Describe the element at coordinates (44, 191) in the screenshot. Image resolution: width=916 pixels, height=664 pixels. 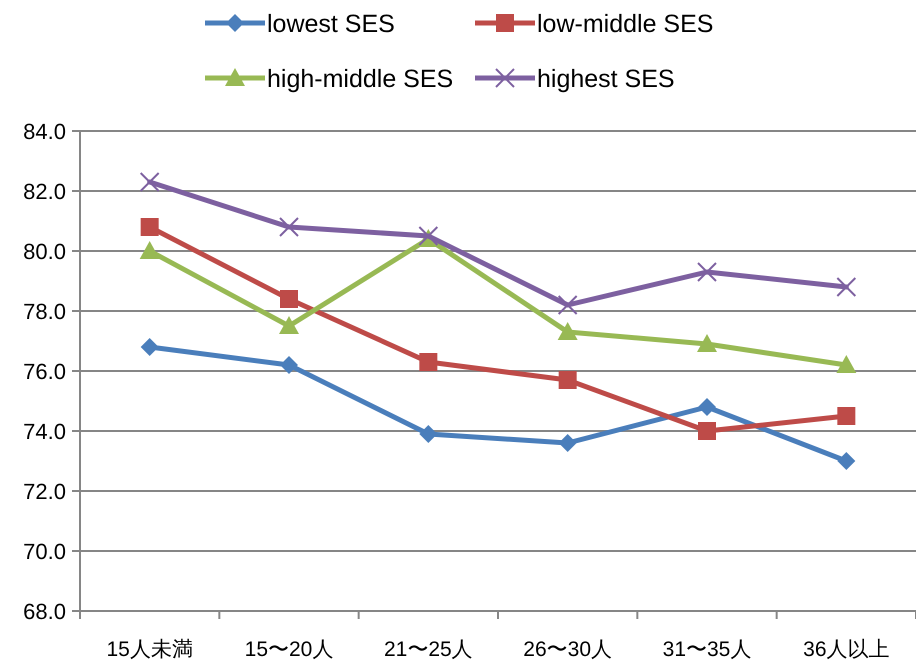
I see `y-tick-label: 82.0` at that location.